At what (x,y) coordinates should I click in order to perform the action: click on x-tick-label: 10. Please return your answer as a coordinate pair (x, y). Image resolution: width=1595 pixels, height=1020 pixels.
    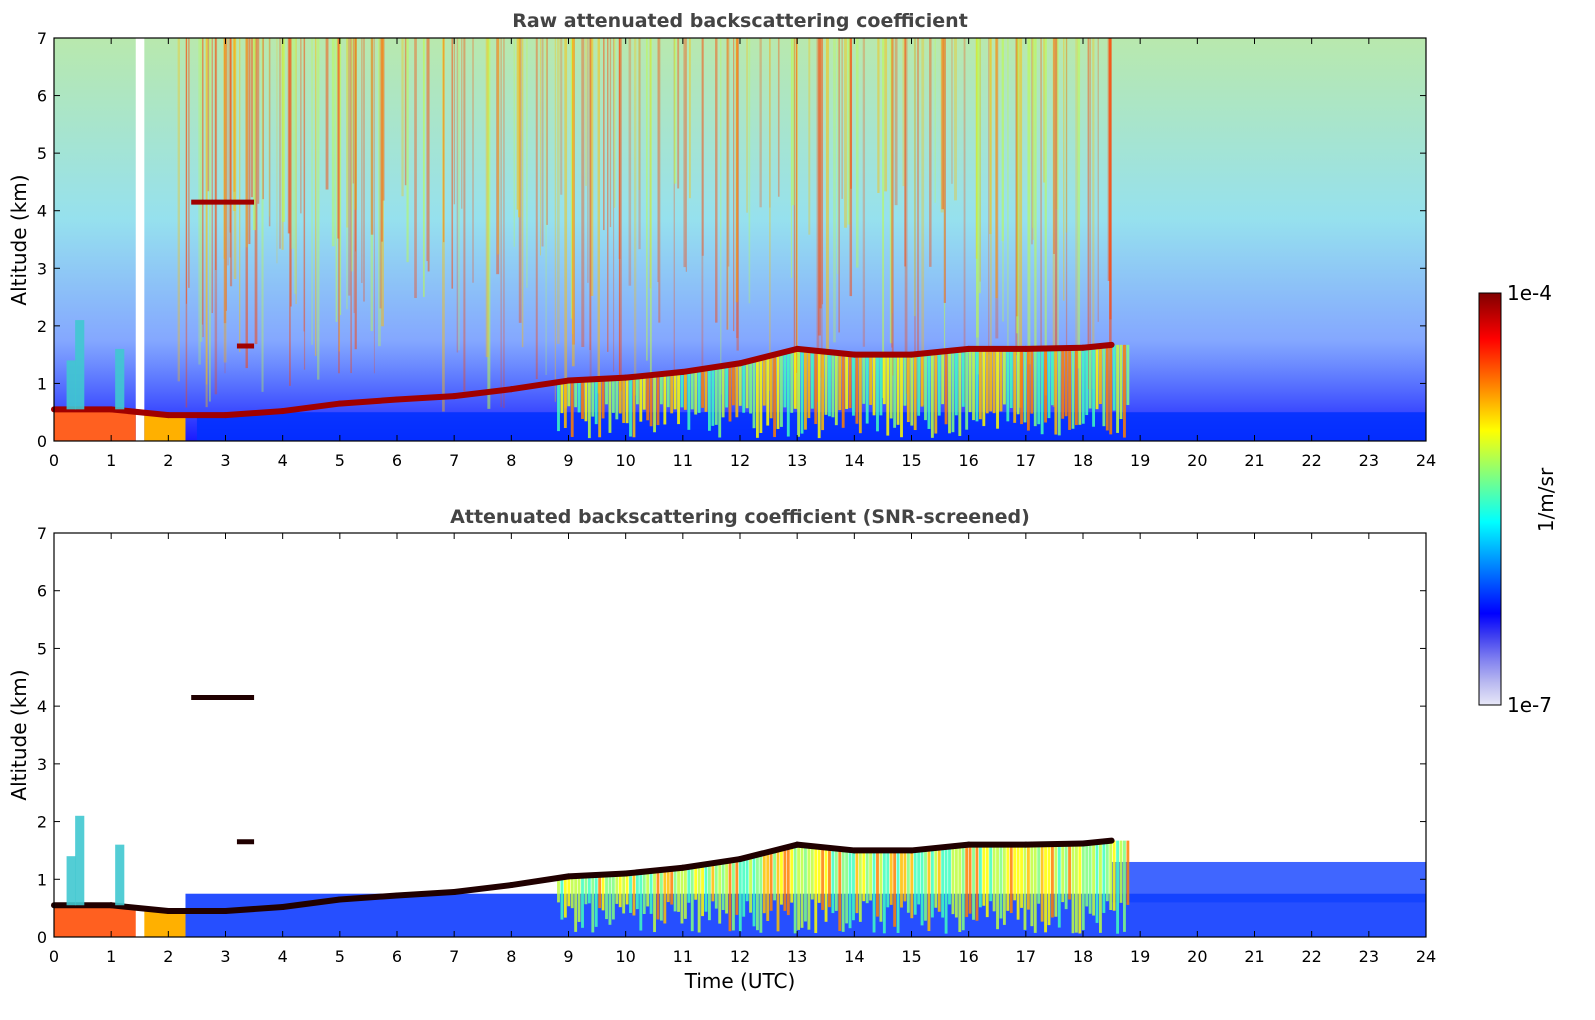
    Looking at the image, I should click on (625, 956).